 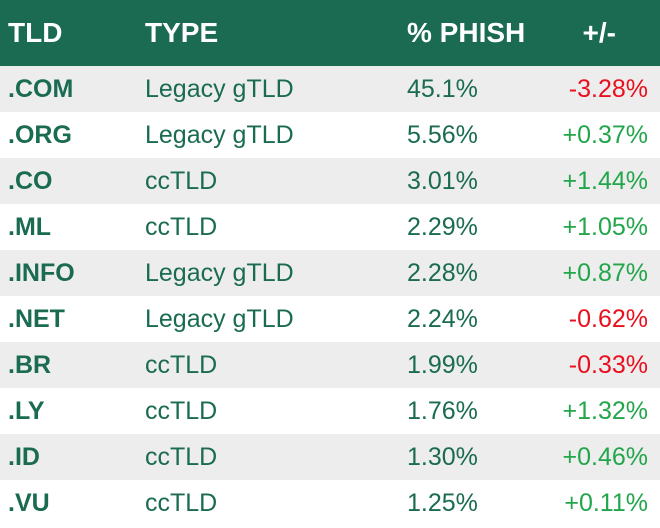 What do you see at coordinates (330, 273) in the screenshot?
I see `table-row: .INFO Legacy gTLD 2.28% +0.87%` at bounding box center [330, 273].